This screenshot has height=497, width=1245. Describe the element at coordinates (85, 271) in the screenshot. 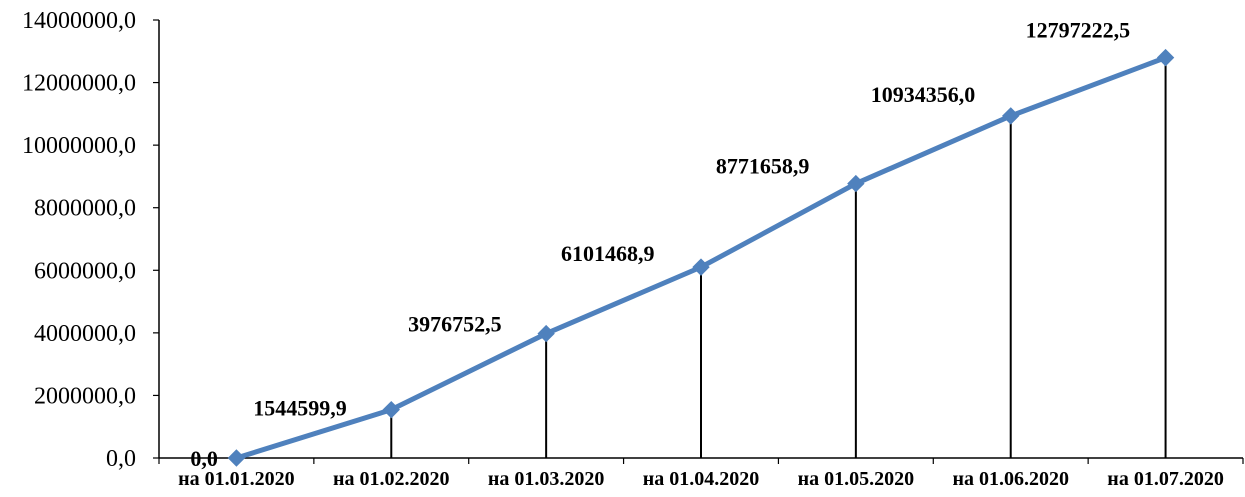

I see `y-tick-label: 6000000,0` at that location.